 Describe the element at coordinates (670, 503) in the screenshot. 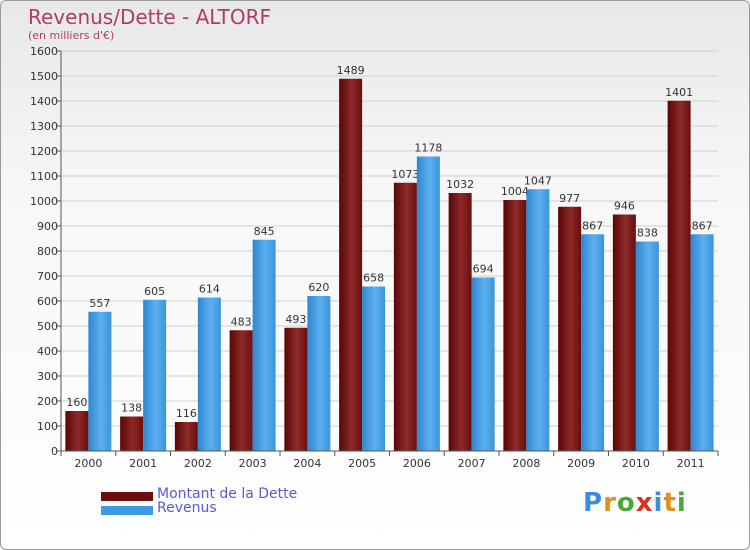

I see `logo-letter: t` at that location.